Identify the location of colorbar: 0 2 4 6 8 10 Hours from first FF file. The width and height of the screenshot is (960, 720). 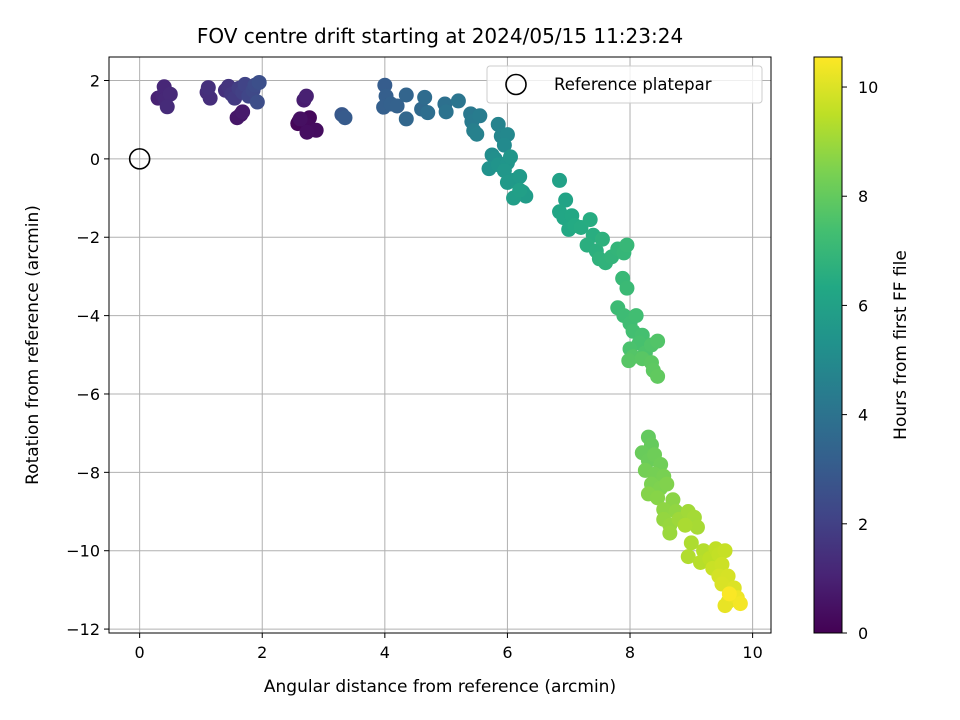
(862, 349).